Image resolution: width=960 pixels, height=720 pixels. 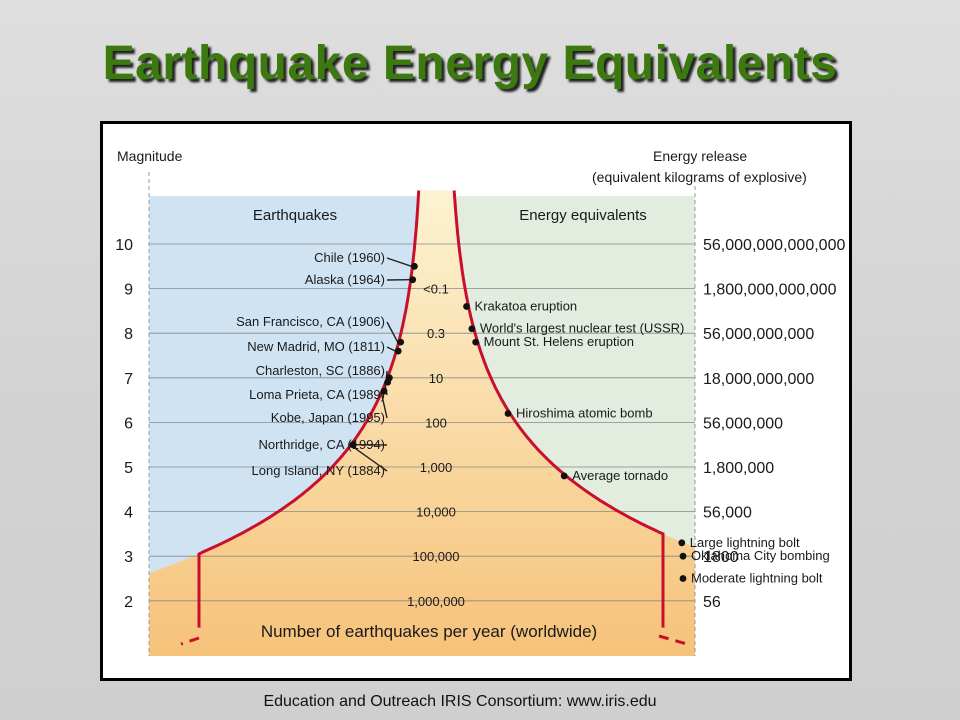 I want to click on earthquakes-panel-title: Earthquakes, so click(x=295, y=215).